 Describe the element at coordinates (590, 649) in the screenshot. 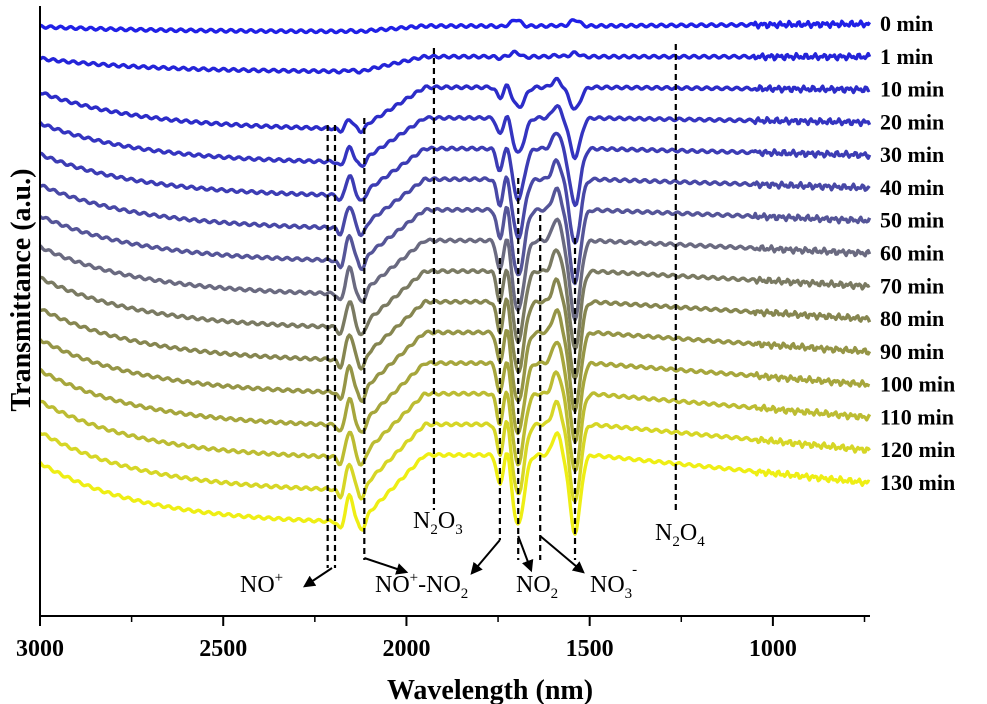

I see `x-tick-label: 1500` at that location.